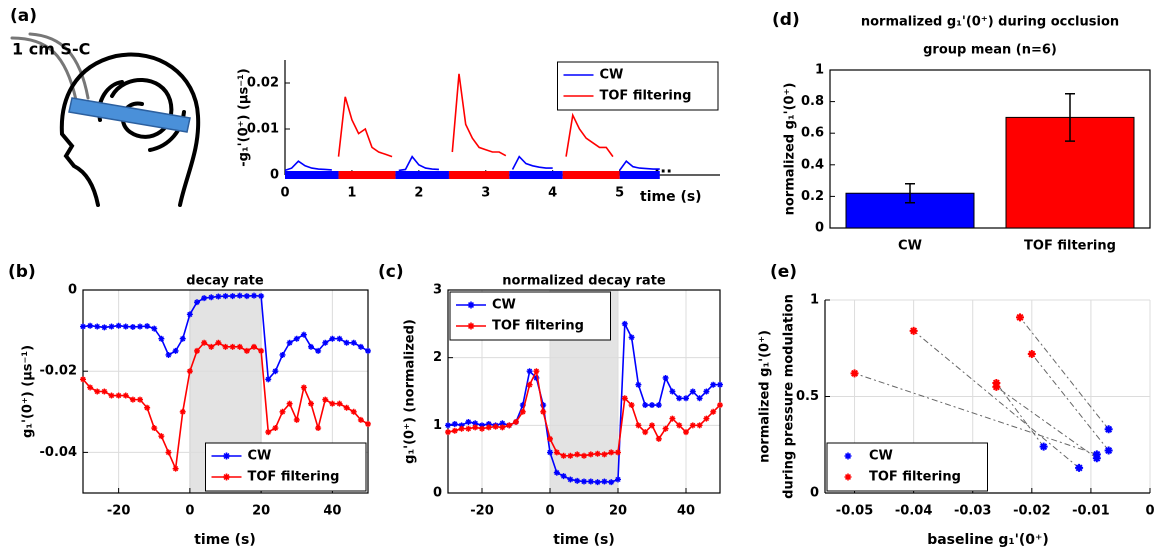  Describe the element at coordinates (263, 83) in the screenshot. I see `y-tick-label: 0.02` at that location.